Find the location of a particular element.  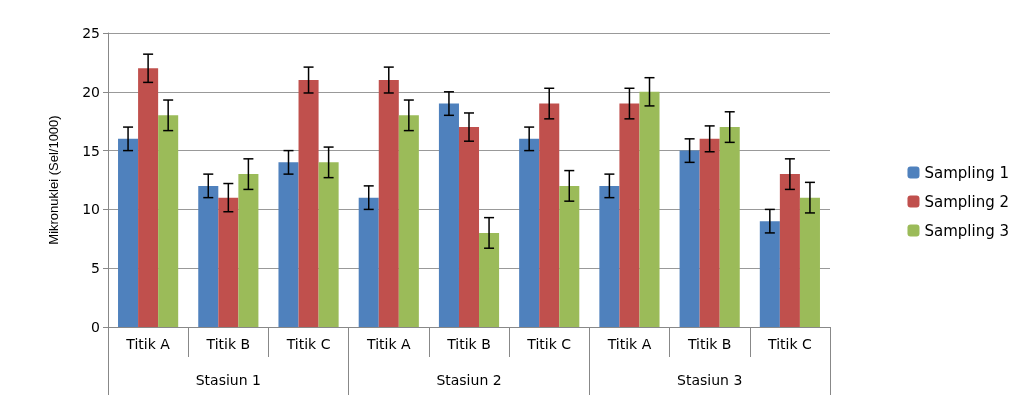

y-axis-title: Mikronuklei (Sel/1000) is located at coordinates (53, 180).